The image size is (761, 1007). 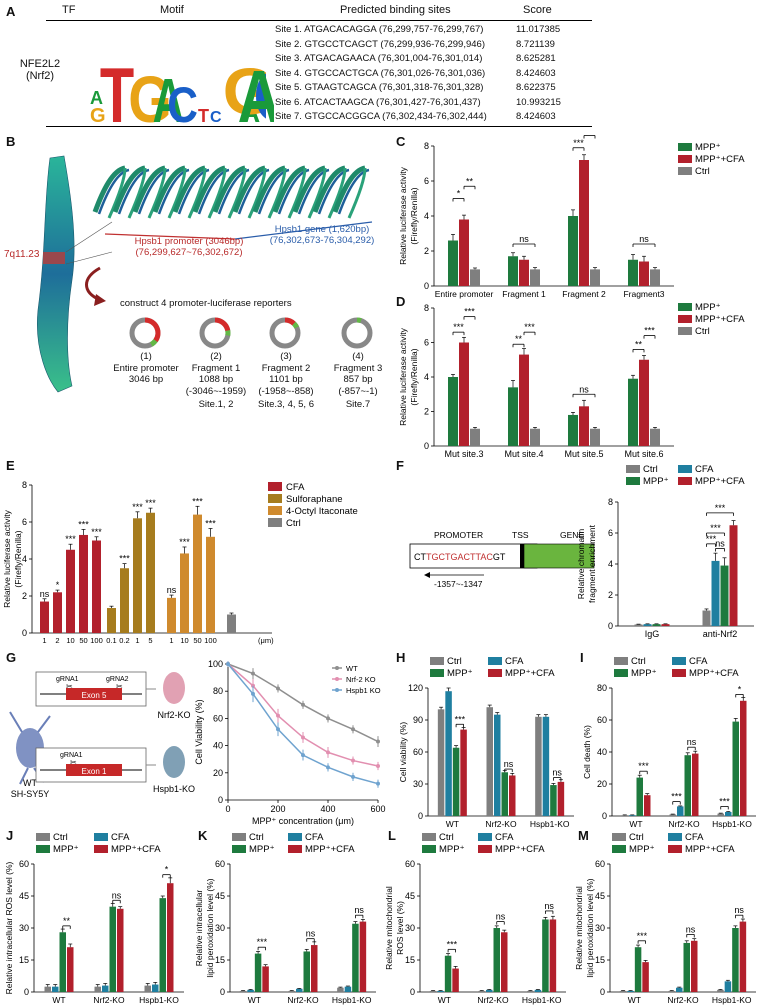 I want to click on y-tick-label: 8, so click(x=426, y=146).